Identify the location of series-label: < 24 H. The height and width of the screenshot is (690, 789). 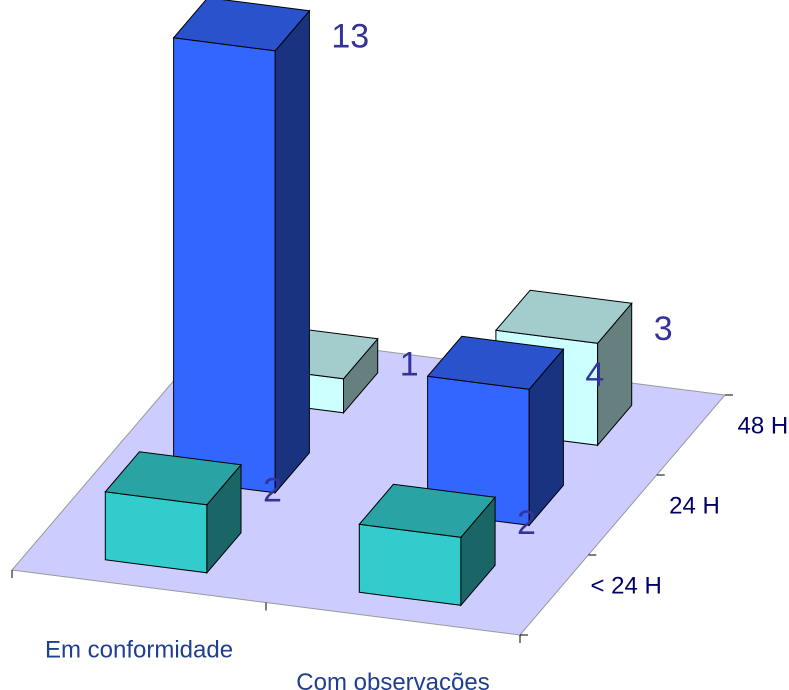
(625, 585).